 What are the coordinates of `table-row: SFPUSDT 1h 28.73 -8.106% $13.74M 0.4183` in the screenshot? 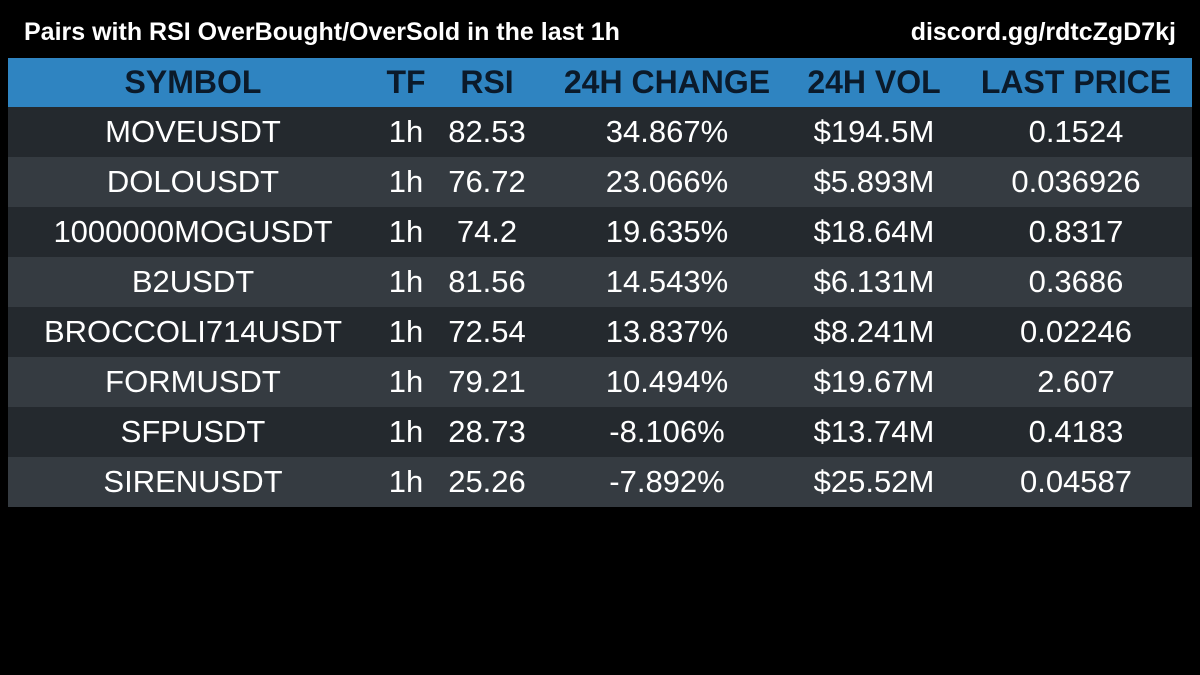 It's located at (600, 432).